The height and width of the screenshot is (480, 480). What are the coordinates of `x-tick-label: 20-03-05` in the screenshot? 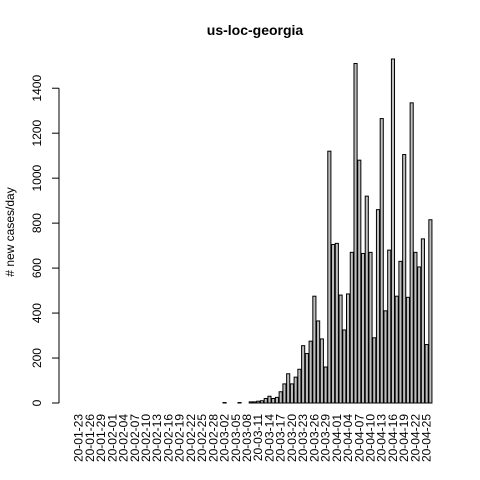 It's located at (236, 438).